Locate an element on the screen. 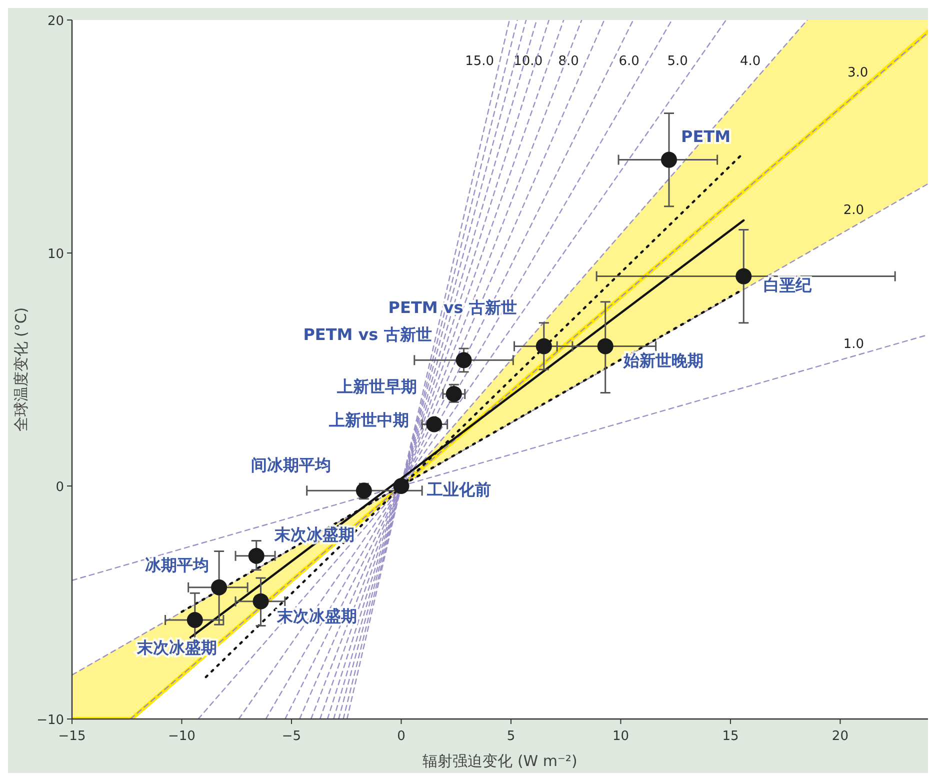  x-tick-label: 5 is located at coordinates (511, 736).